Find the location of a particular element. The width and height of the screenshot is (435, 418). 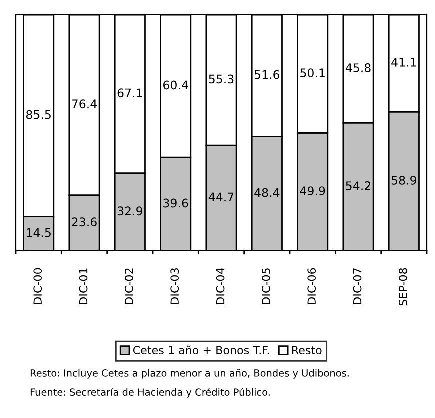

data-label: 32.9 is located at coordinates (130, 211).